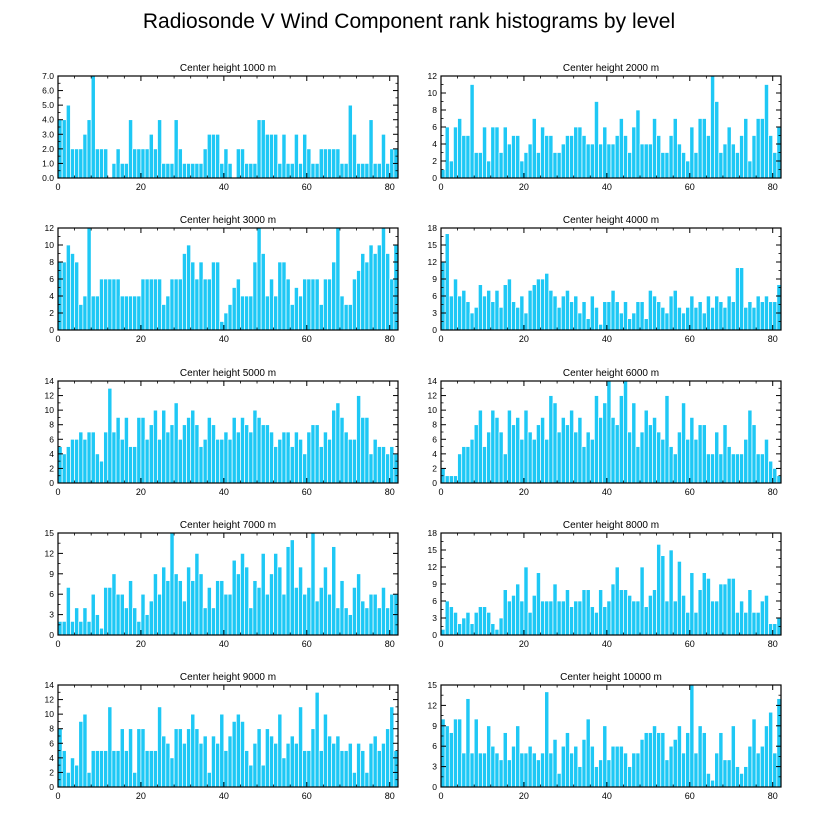 This screenshot has height=824, width=818. Describe the element at coordinates (51, 330) in the screenshot. I see `y-tick-label: 0` at that location.